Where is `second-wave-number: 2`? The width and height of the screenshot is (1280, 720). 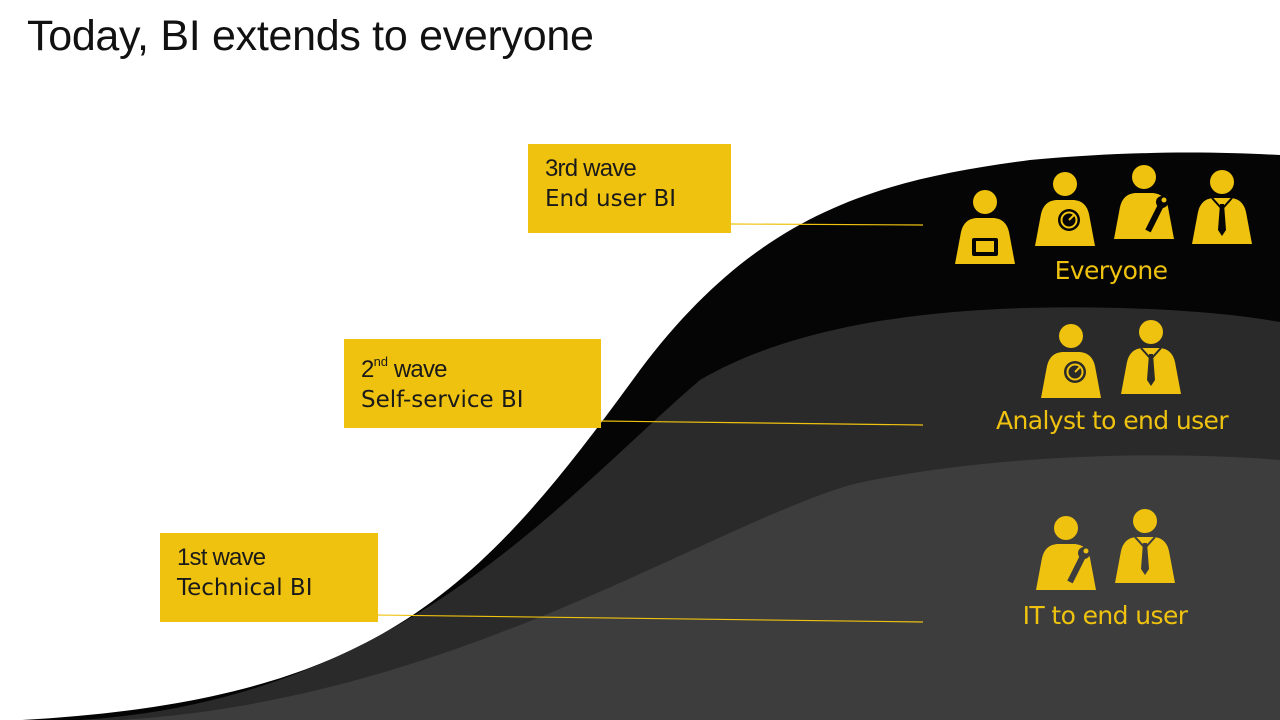
second-wave-number: 2 is located at coordinates (367, 369).